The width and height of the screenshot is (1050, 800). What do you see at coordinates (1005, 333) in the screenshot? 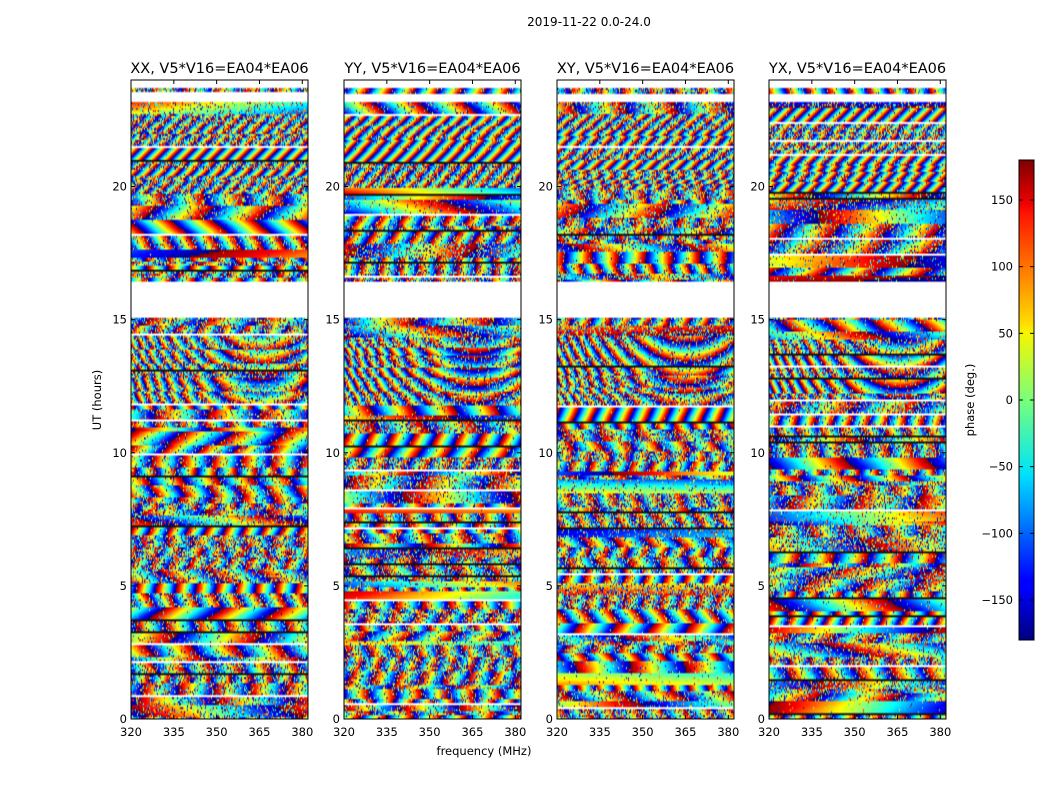
I see `colorbar-tick-label: 50` at bounding box center [1005, 333].